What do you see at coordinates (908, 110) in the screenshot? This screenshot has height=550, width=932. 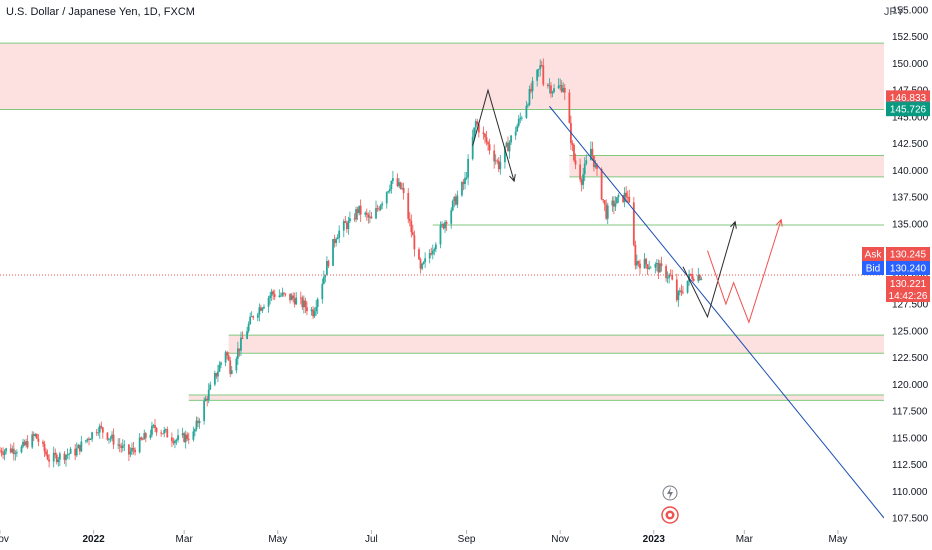 I see `price-badge: 145.726` at bounding box center [908, 110].